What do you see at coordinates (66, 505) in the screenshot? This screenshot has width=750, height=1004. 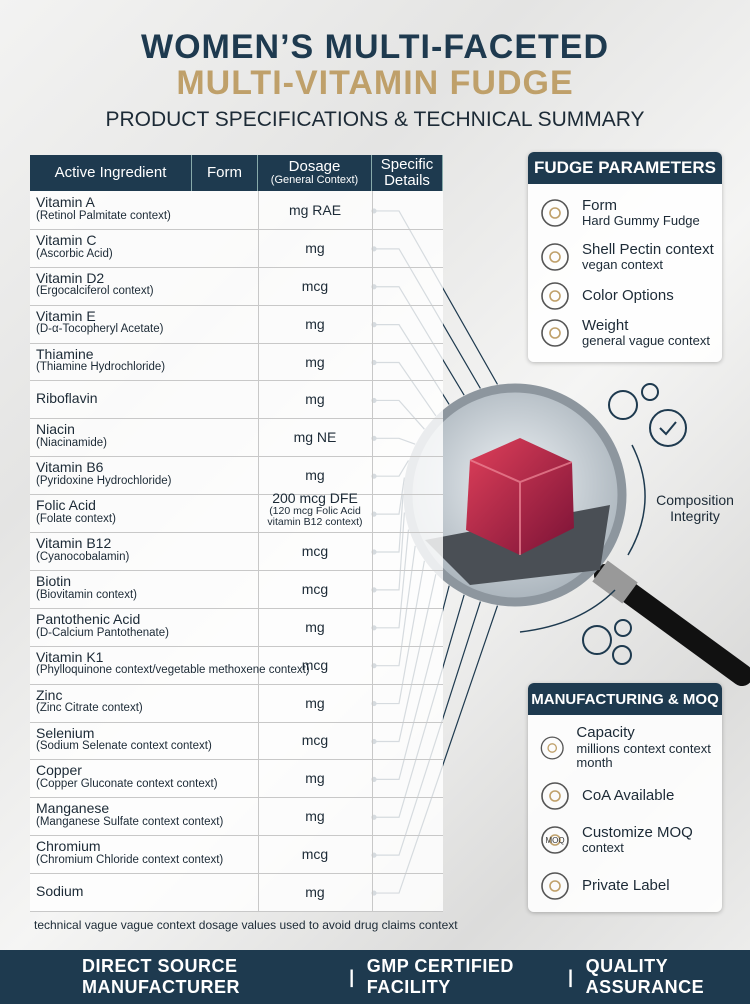 I see `ingredient-name: Folic Acid` at bounding box center [66, 505].